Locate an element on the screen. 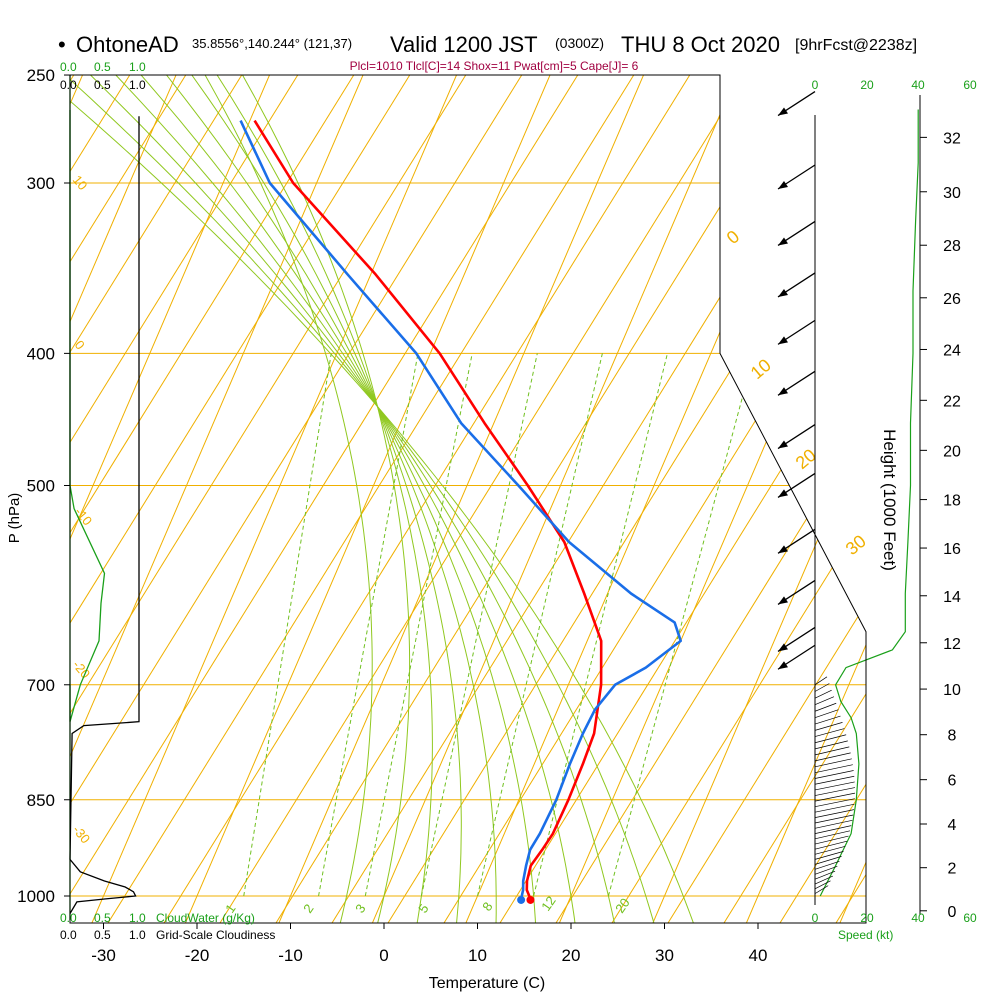 Image resolution: width=1000 pixels, height=1000 pixels. cloudwater-legend: 0.0 0.5 1.0 CloudWater (g/Kg) is located at coordinates (157, 918).